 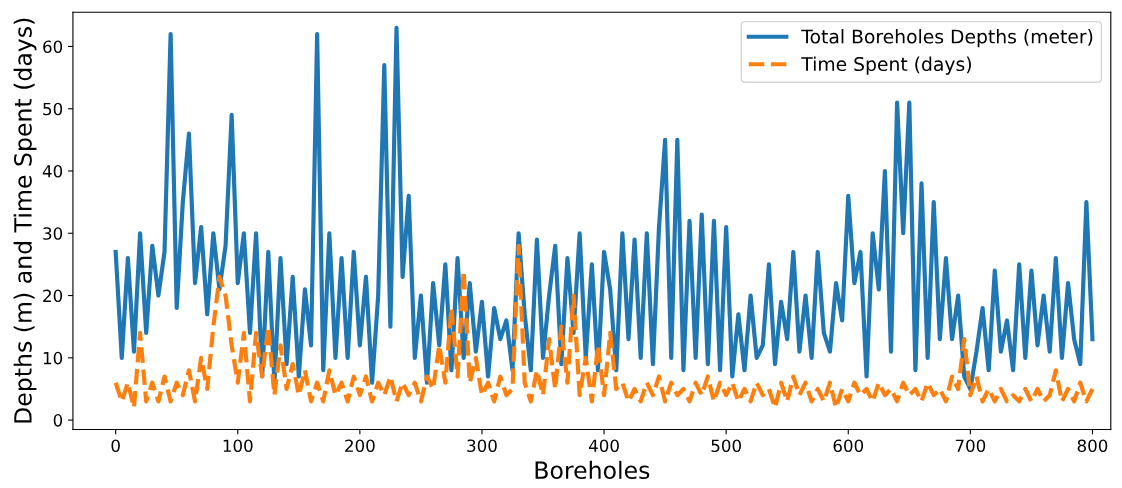 I want to click on y-tick-label: 30, so click(x=53, y=233).